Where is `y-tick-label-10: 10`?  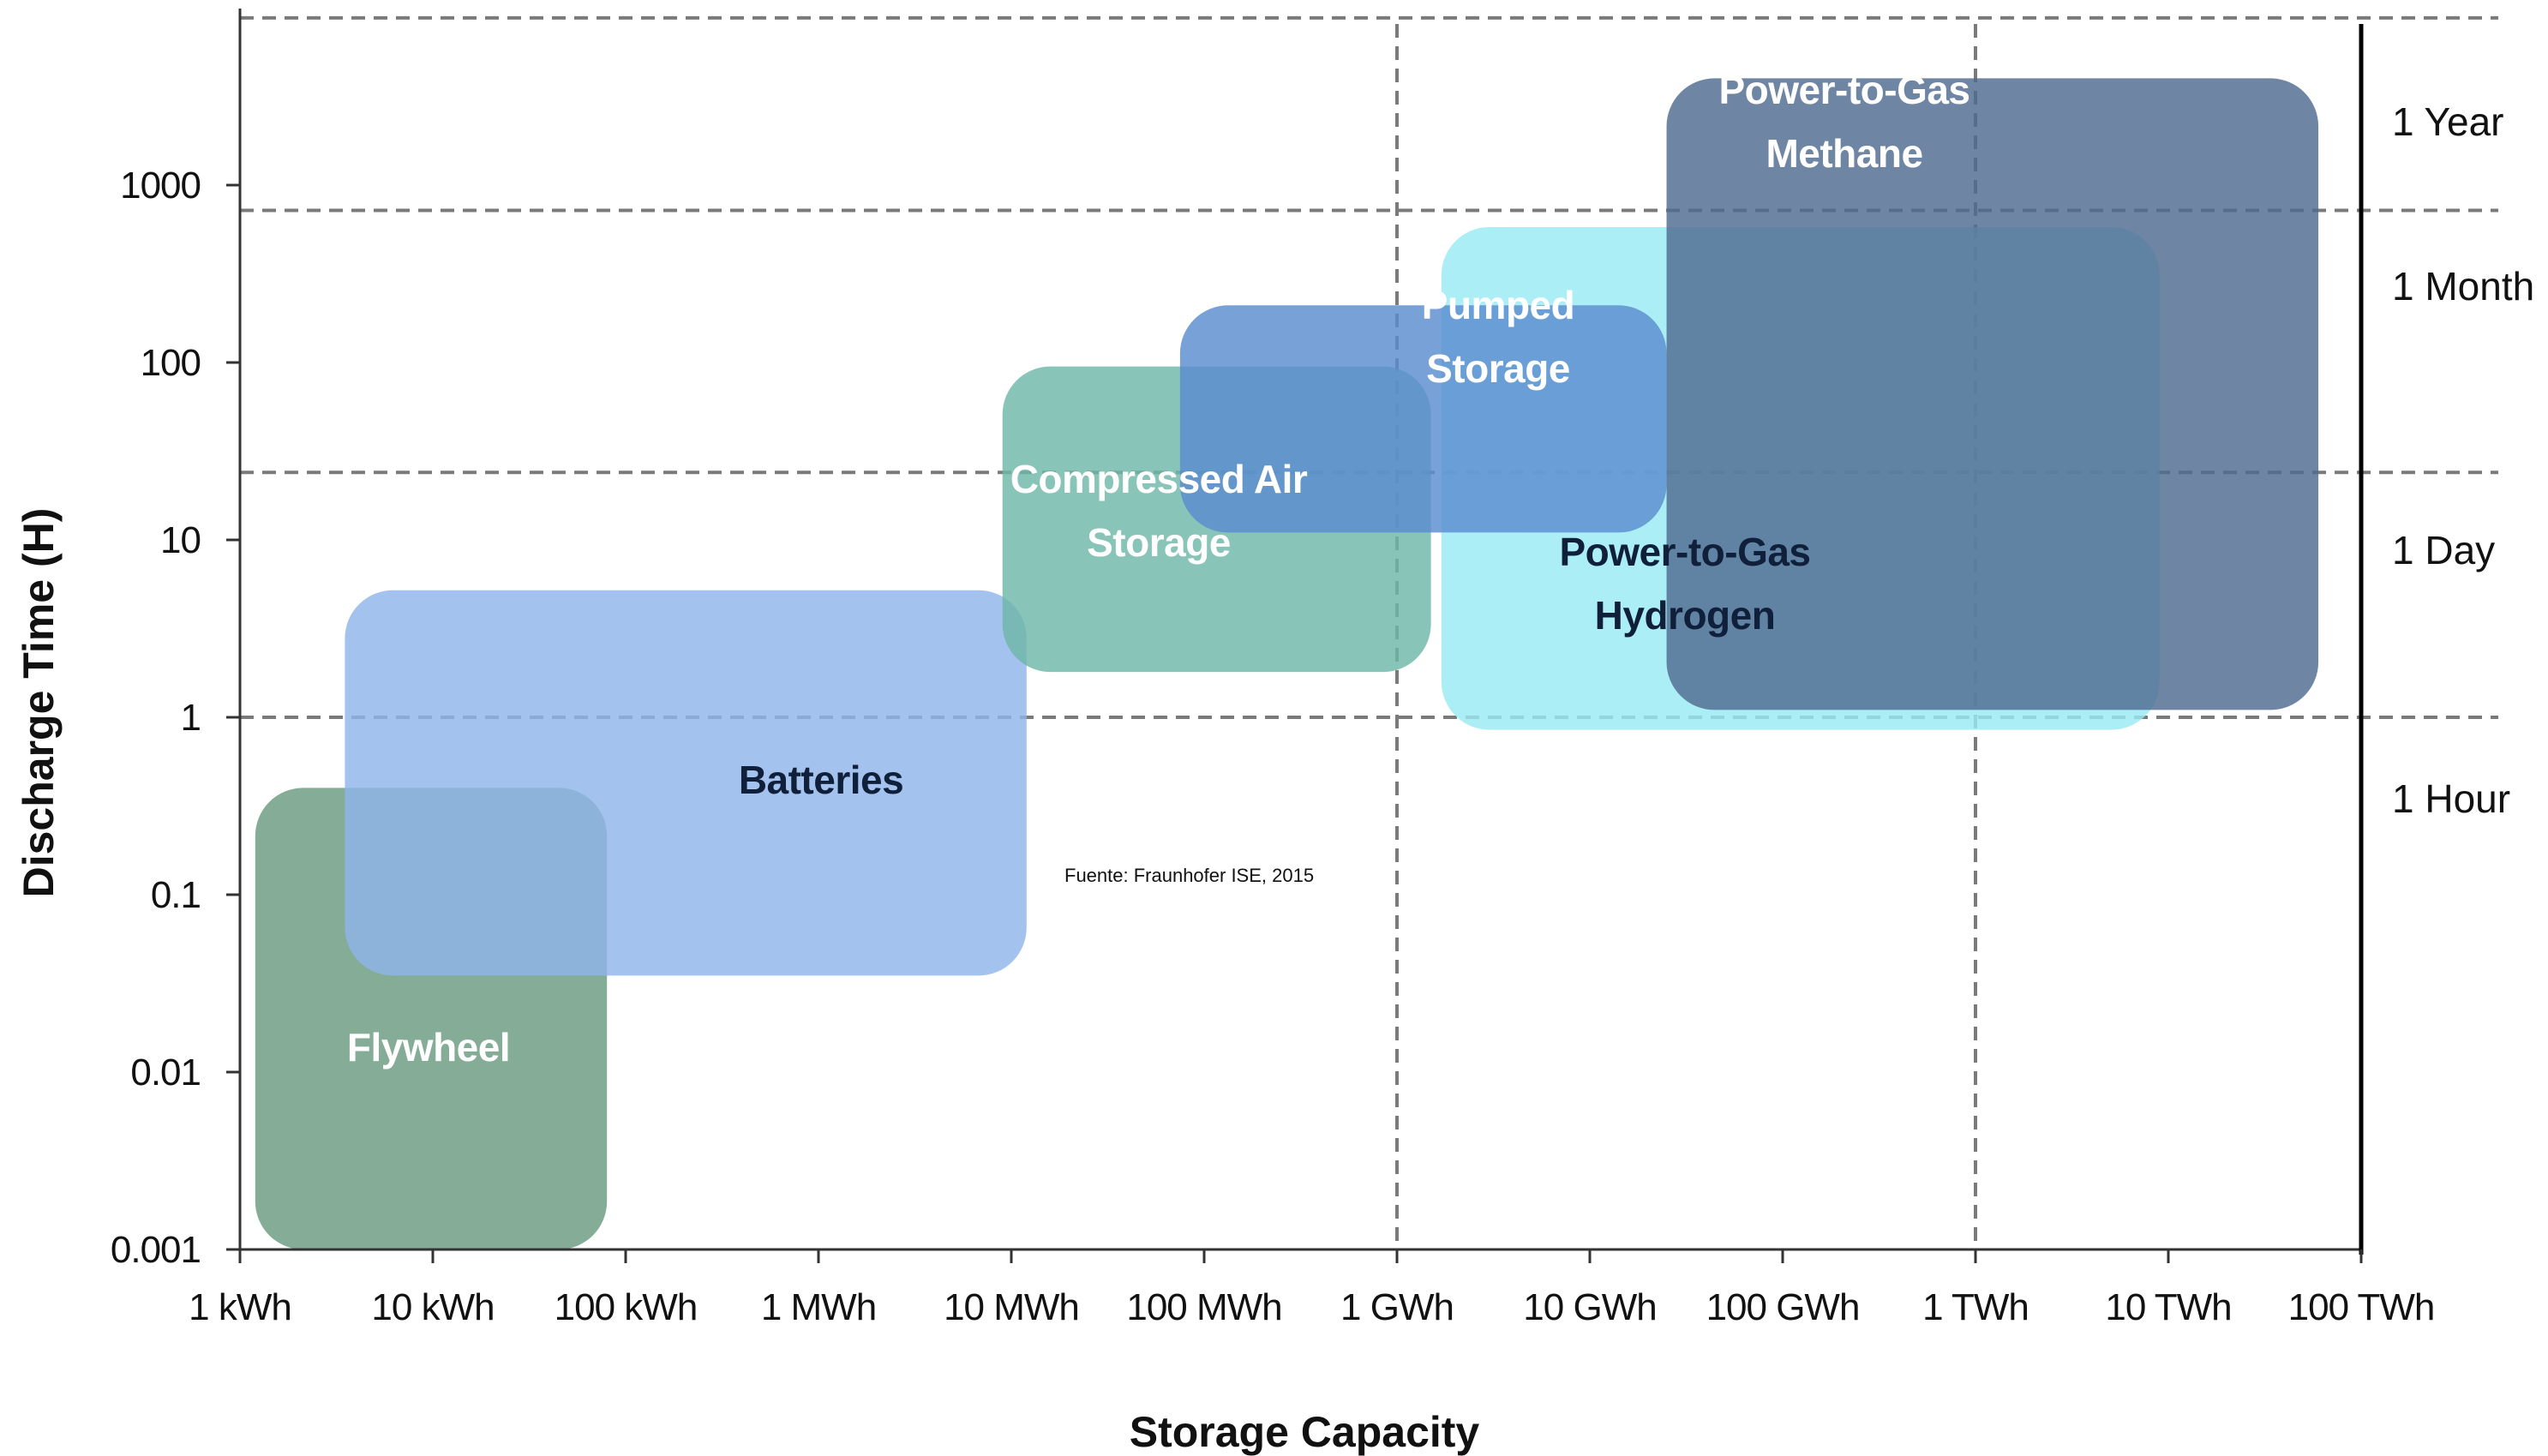 y-tick-label-10: 10 is located at coordinates (180, 540).